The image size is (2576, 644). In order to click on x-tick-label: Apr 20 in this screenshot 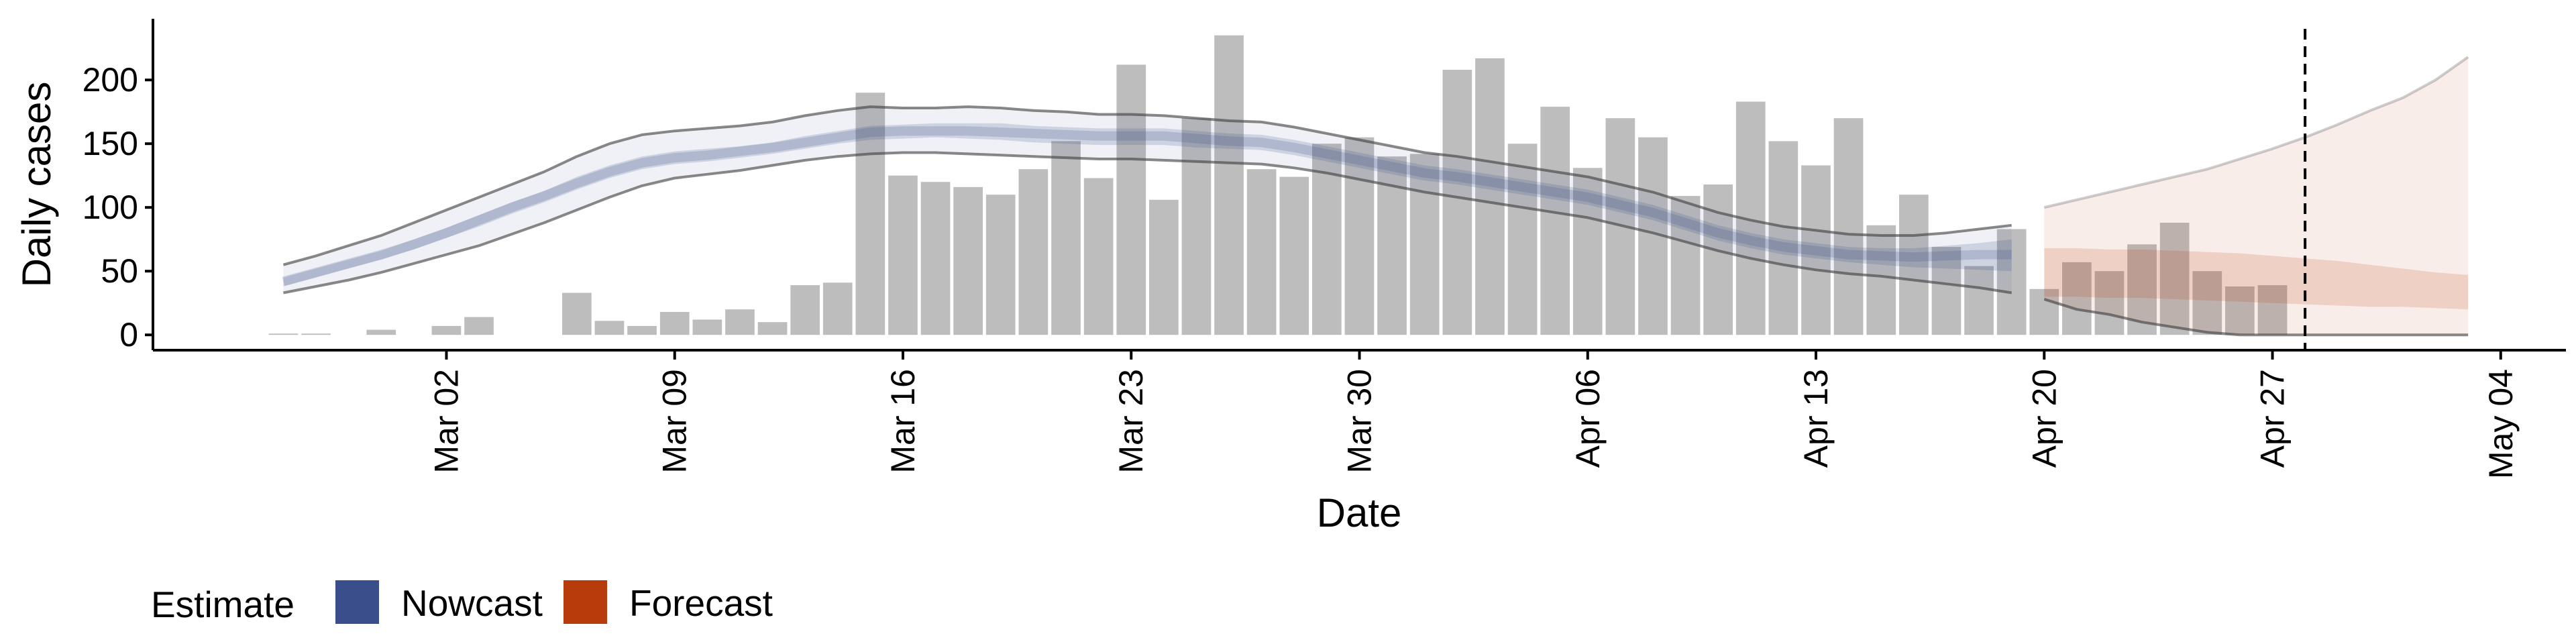, I will do `click(2044, 418)`.